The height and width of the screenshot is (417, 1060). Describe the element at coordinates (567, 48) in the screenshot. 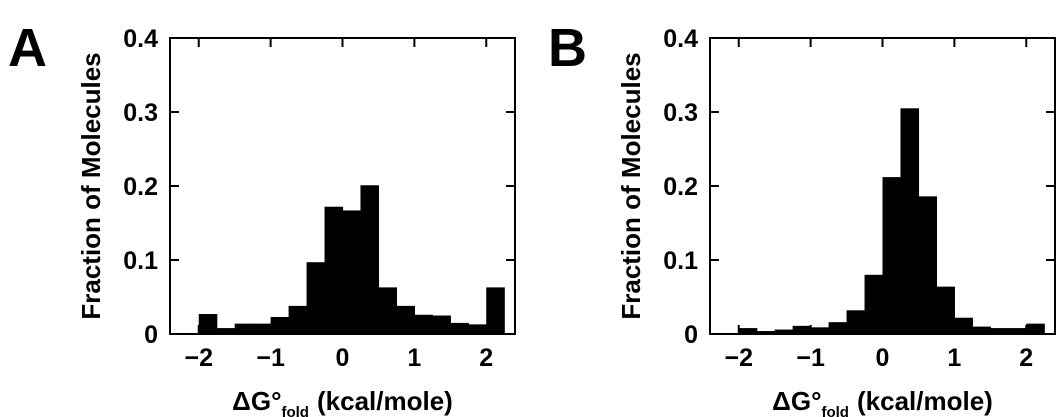

I see `panel-letter: B` at that location.